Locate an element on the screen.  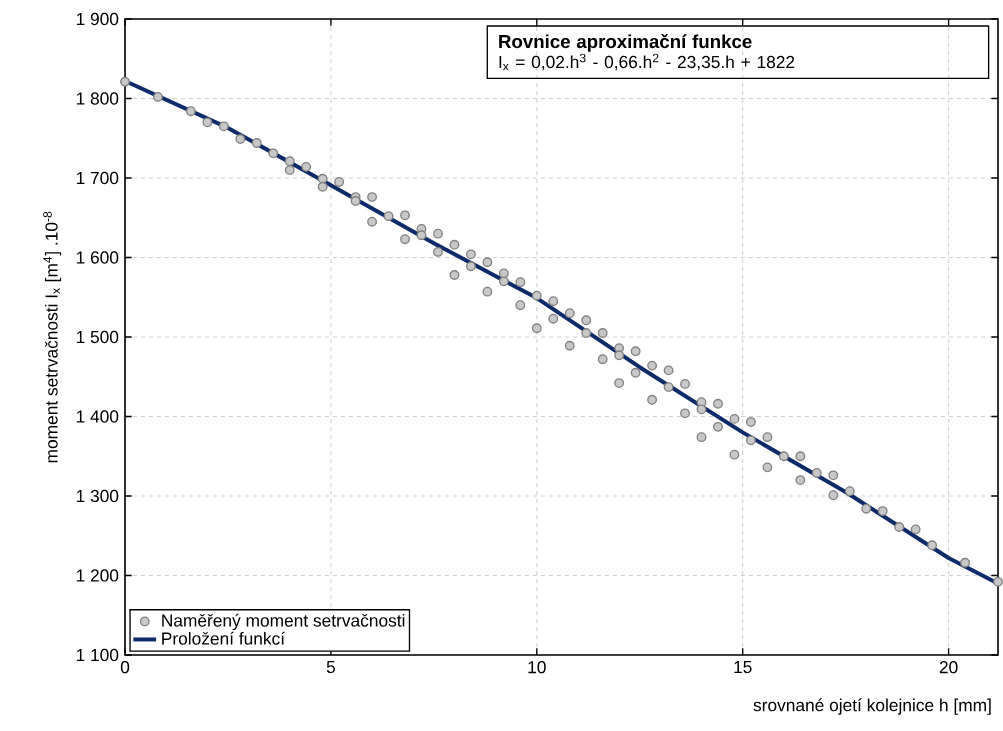
y-axis-title: moment setrvačnosti I$_{x}$ [m$^{4}$] .10$^{-8}$ is located at coordinates (52, 337).